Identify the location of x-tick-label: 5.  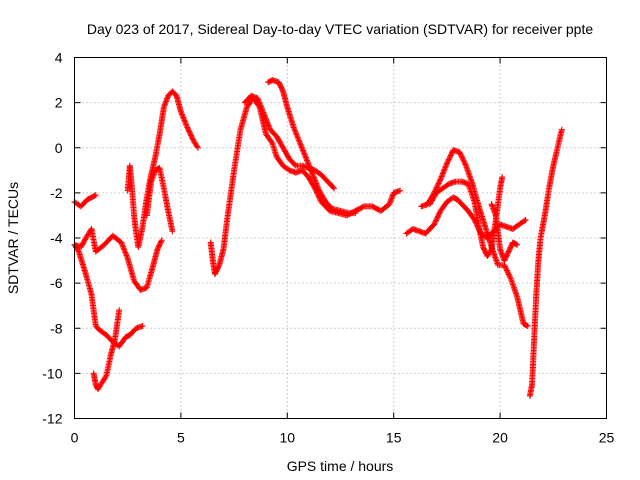
(181, 438).